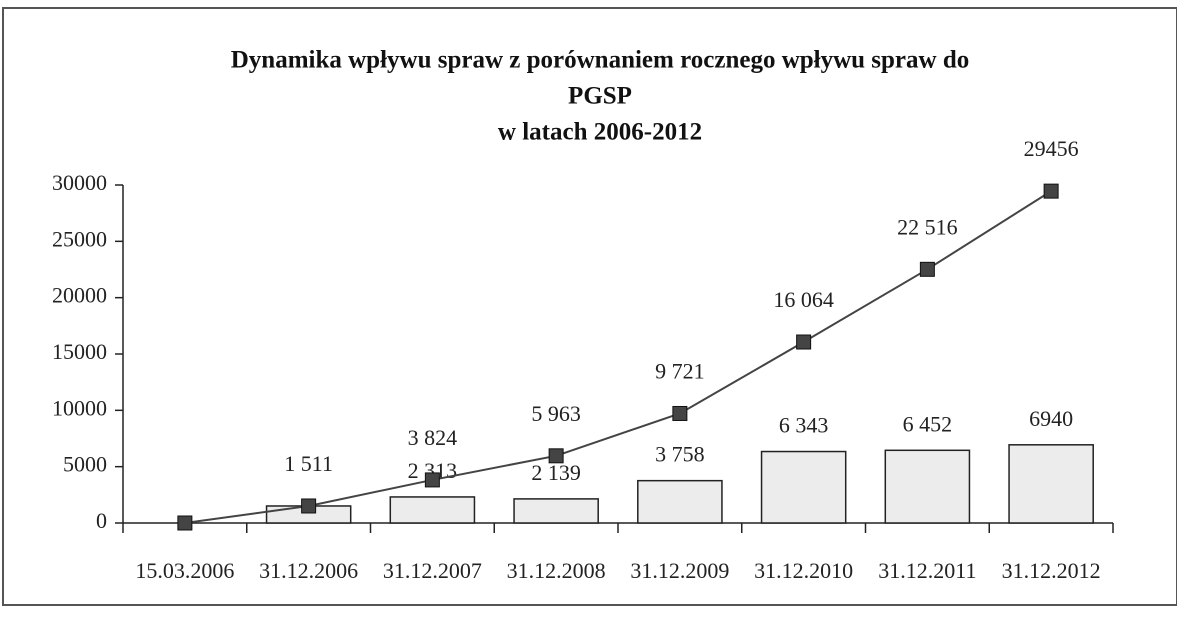  What do you see at coordinates (433, 437) in the screenshot?
I see `line-value-label: 3 824` at bounding box center [433, 437].